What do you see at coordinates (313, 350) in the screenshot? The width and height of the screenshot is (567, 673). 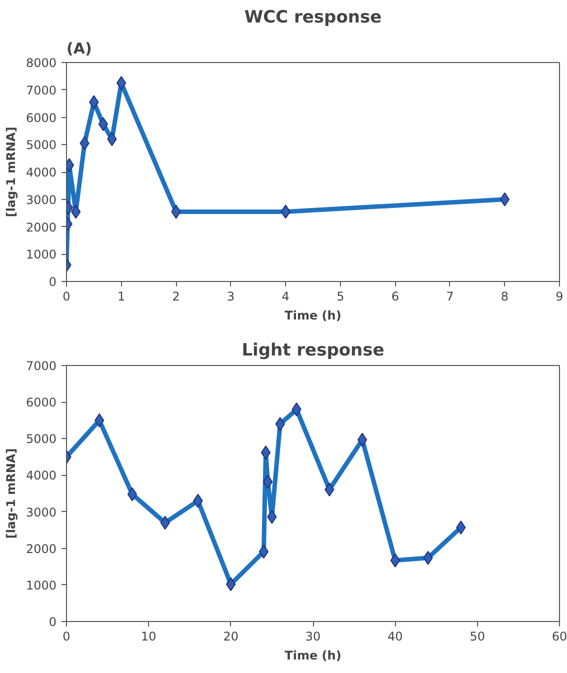 I see `chart-title: Light response` at bounding box center [313, 350].